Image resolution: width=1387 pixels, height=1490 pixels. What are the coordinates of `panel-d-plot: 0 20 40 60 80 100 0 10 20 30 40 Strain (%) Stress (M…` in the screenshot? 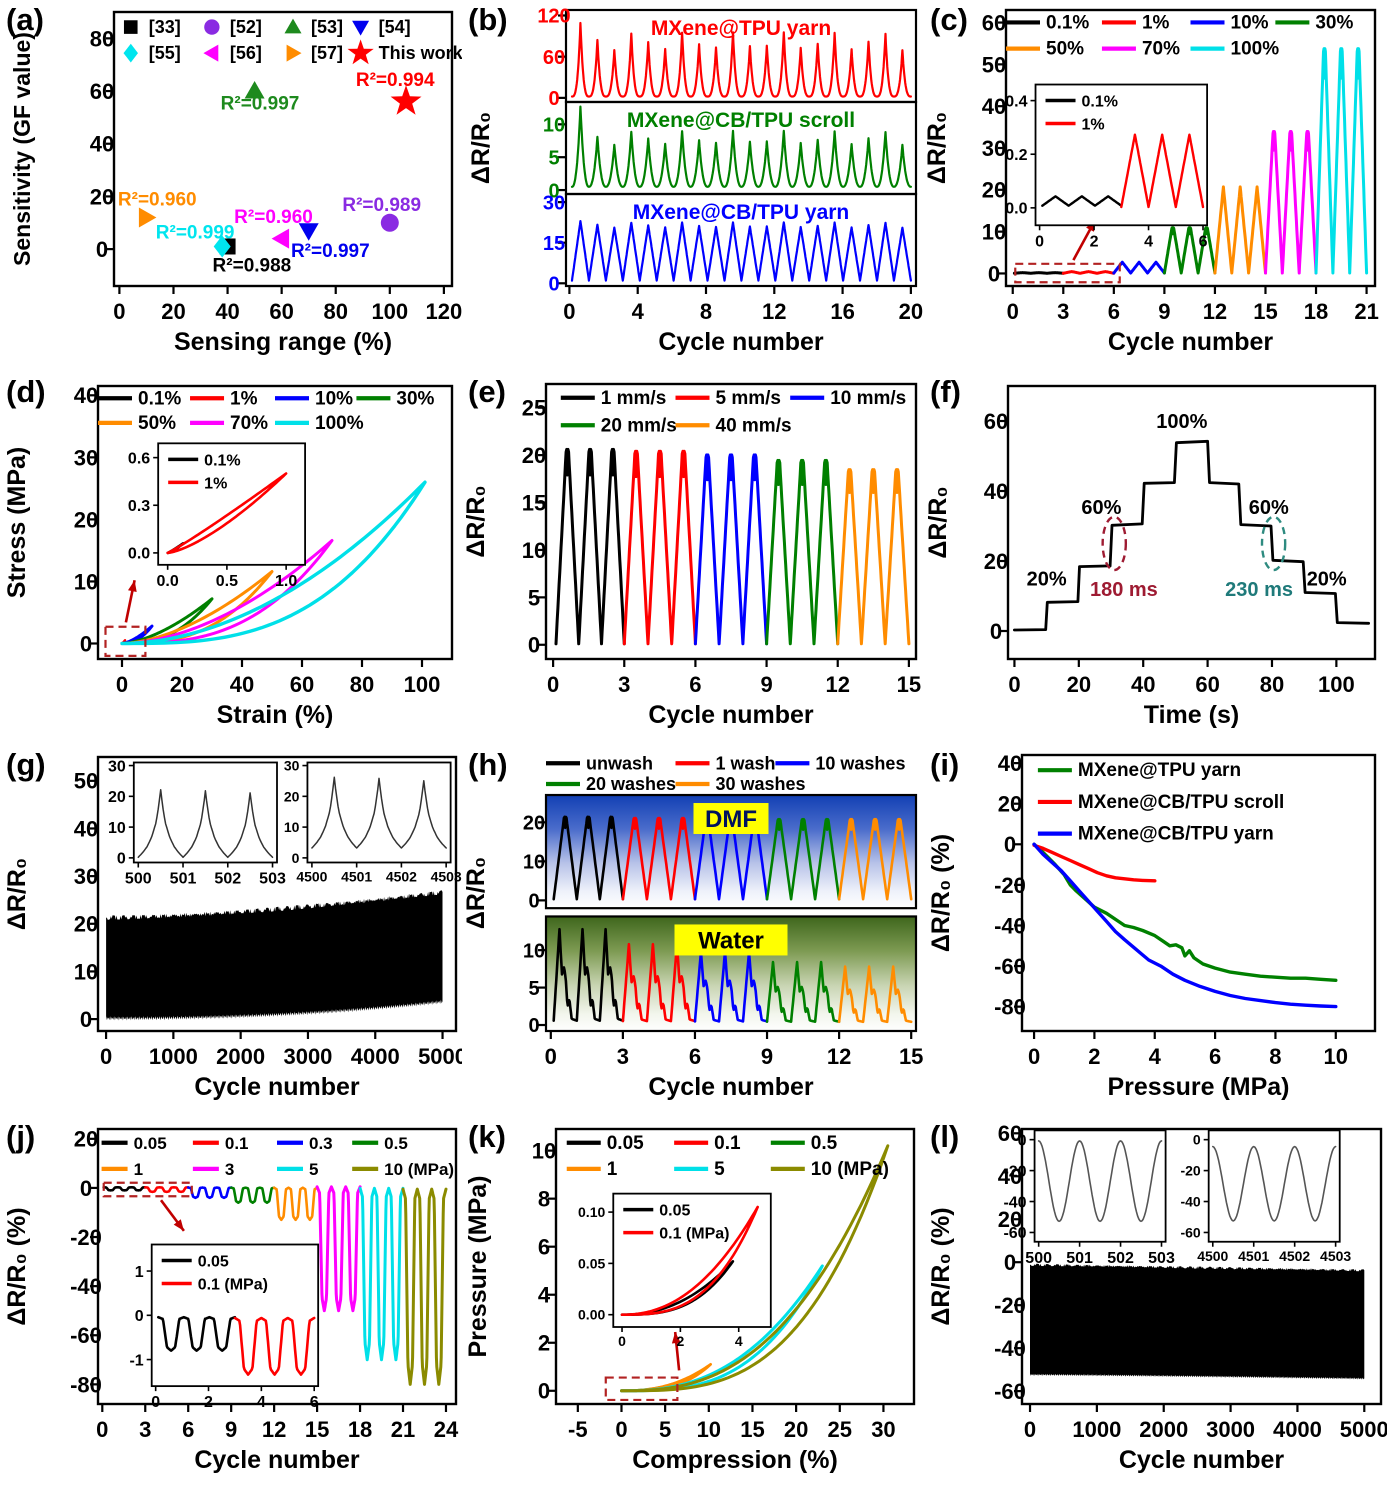 It's located at (228, 556).